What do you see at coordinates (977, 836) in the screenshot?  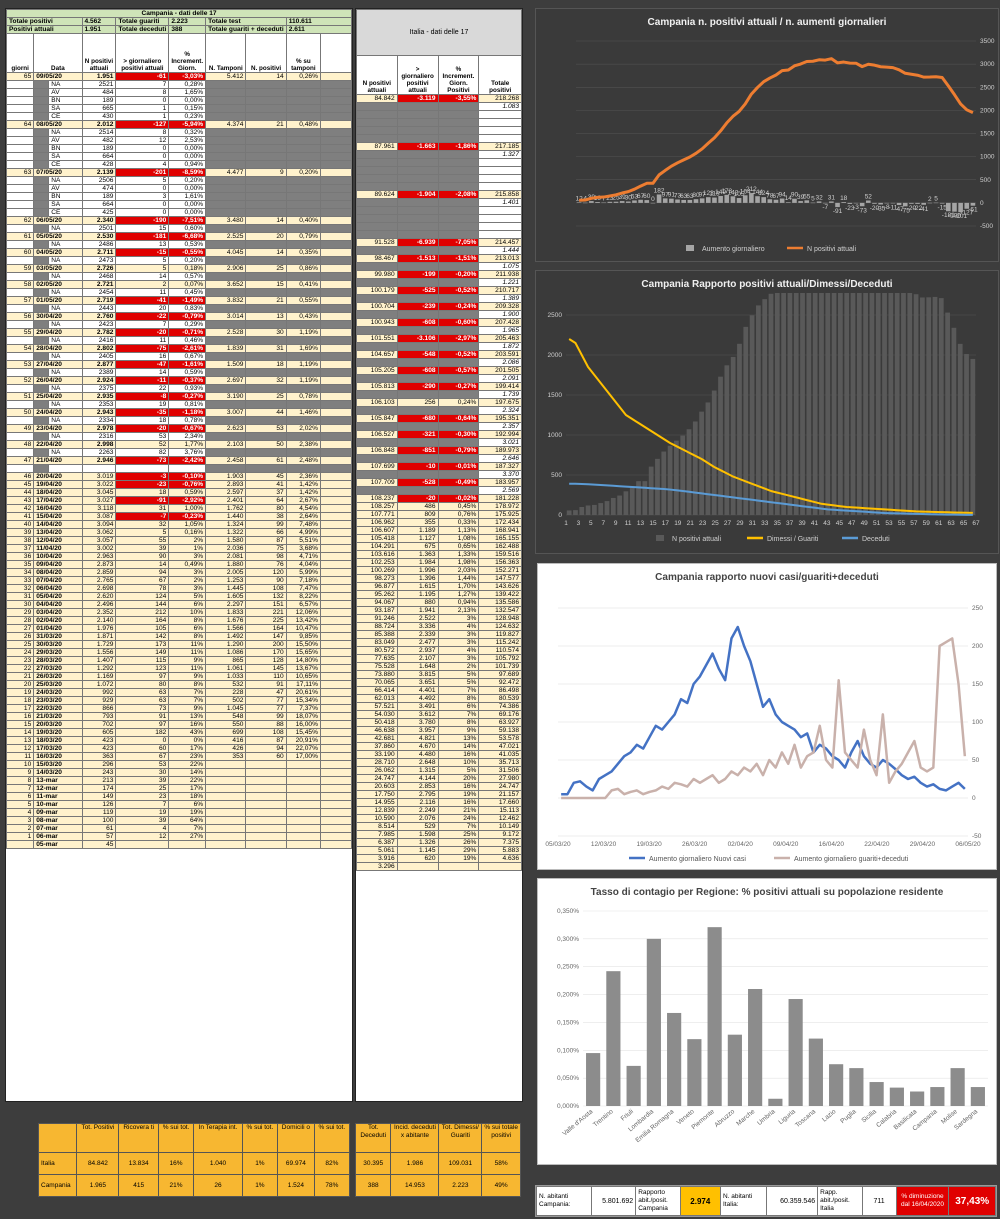 I see `y-tick-label: -50` at bounding box center [977, 836].